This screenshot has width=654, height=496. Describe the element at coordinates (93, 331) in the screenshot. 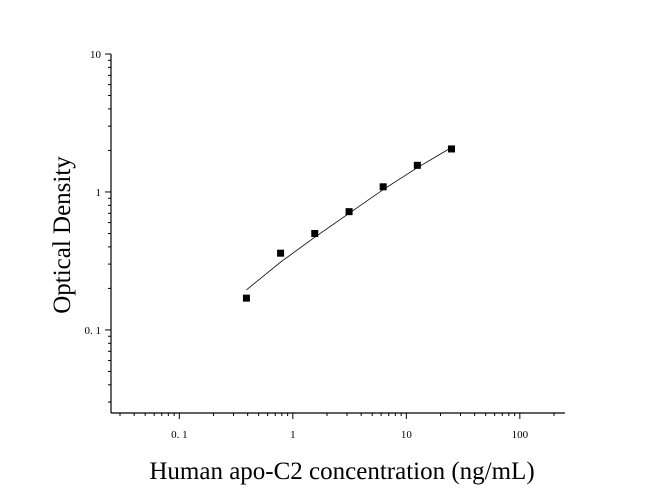

I see `y-tick-label: 0. 1` at that location.